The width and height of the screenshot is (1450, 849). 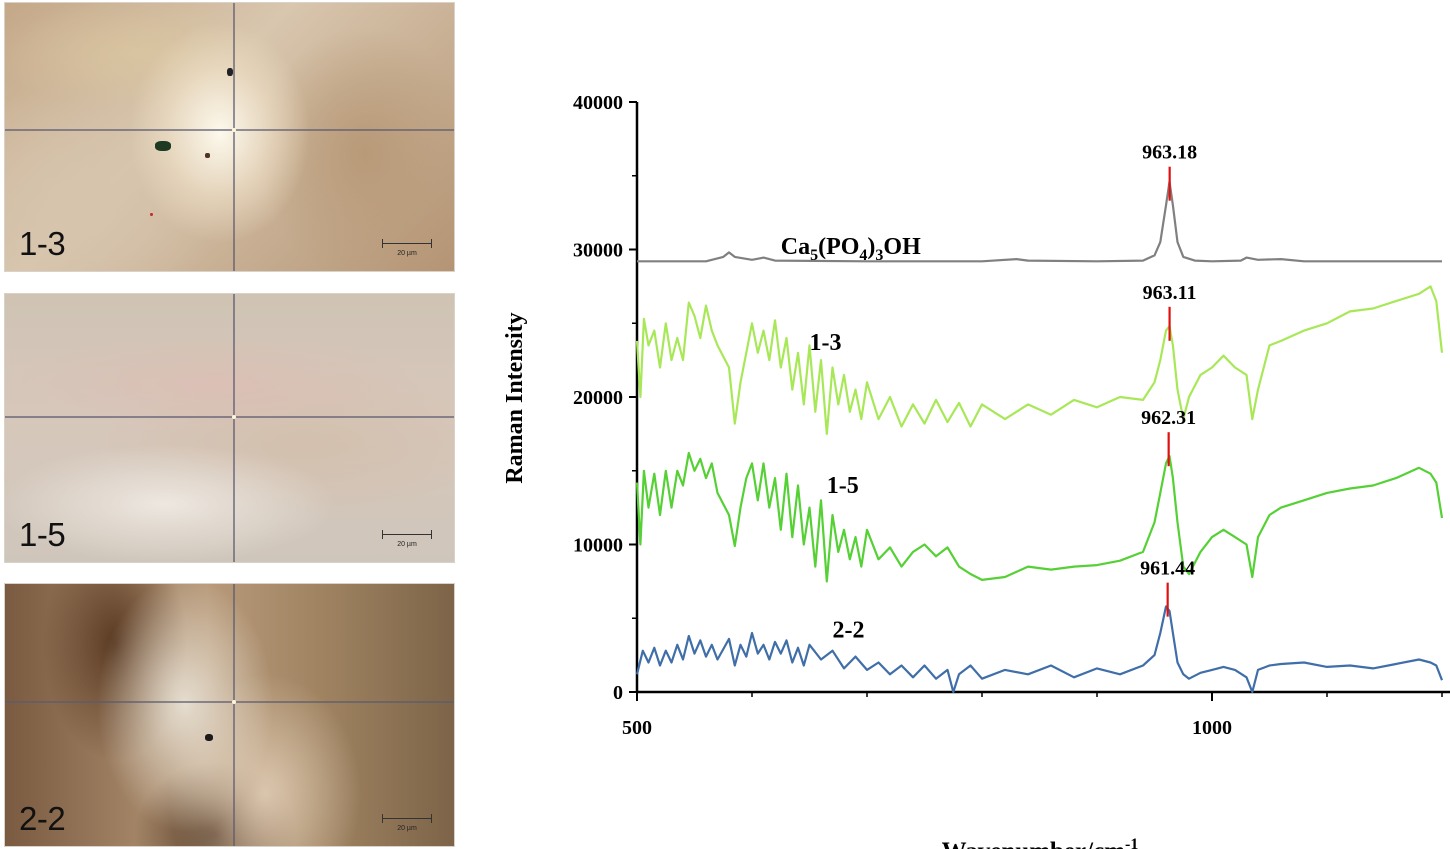 I want to click on series-line-ca5-po4-3oh, so click(x=1039, y=221).